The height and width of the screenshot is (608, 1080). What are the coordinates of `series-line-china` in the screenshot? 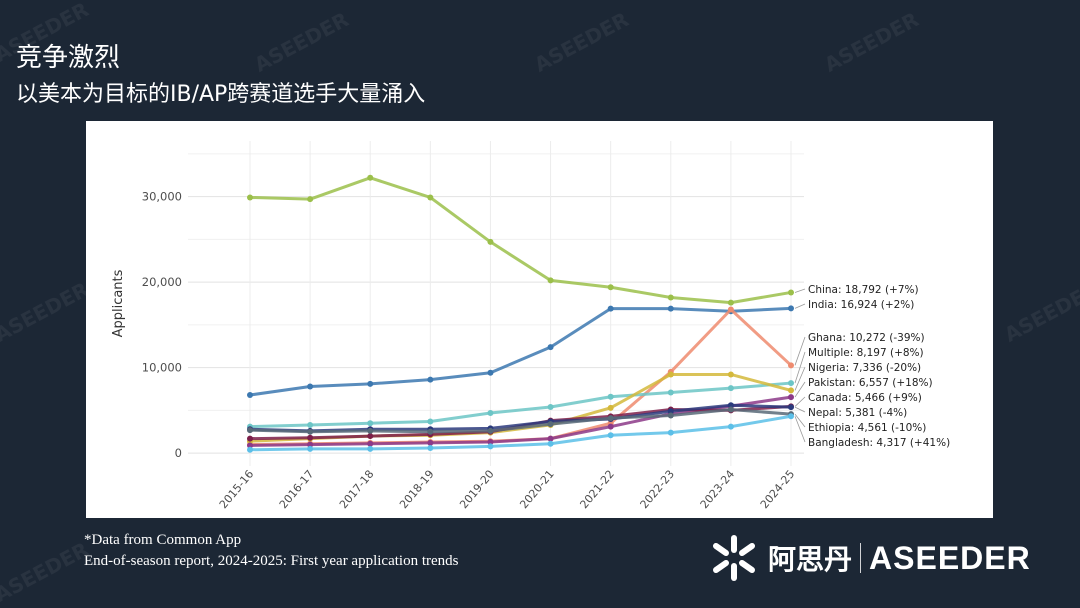 It's located at (520, 240).